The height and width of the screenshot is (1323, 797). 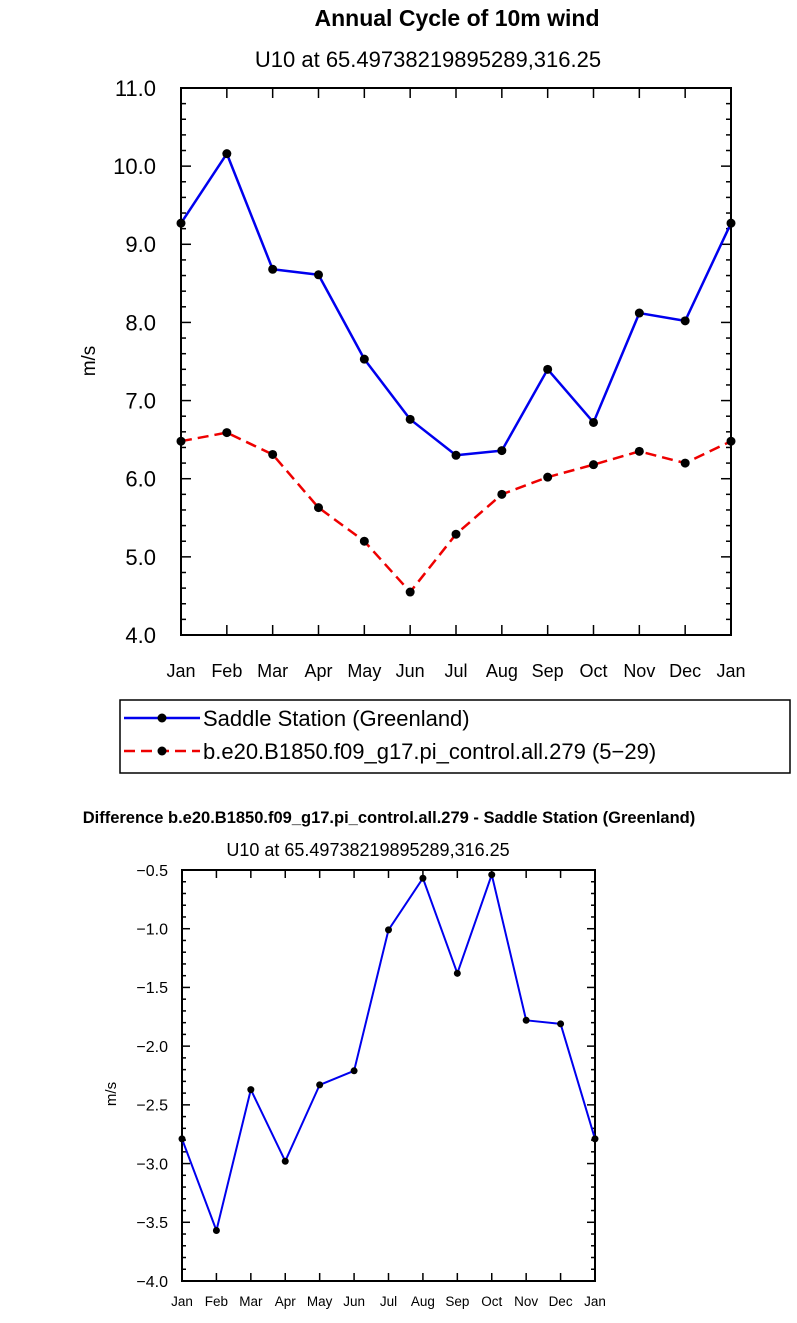 I want to click on y-tick-label: 7.0, so click(x=140, y=400).